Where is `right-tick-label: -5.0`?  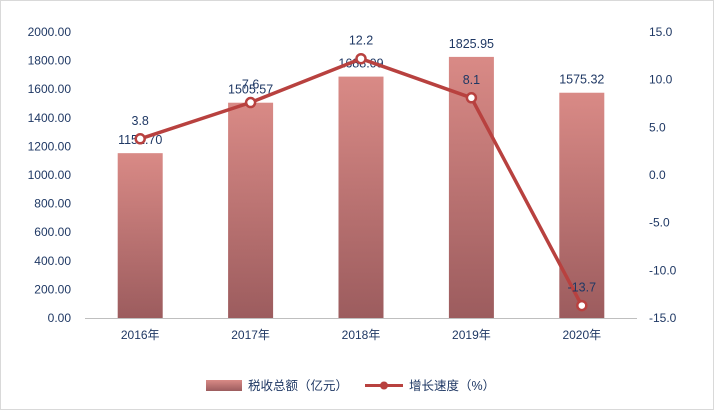 right-tick-label: -5.0 is located at coordinates (659, 223).